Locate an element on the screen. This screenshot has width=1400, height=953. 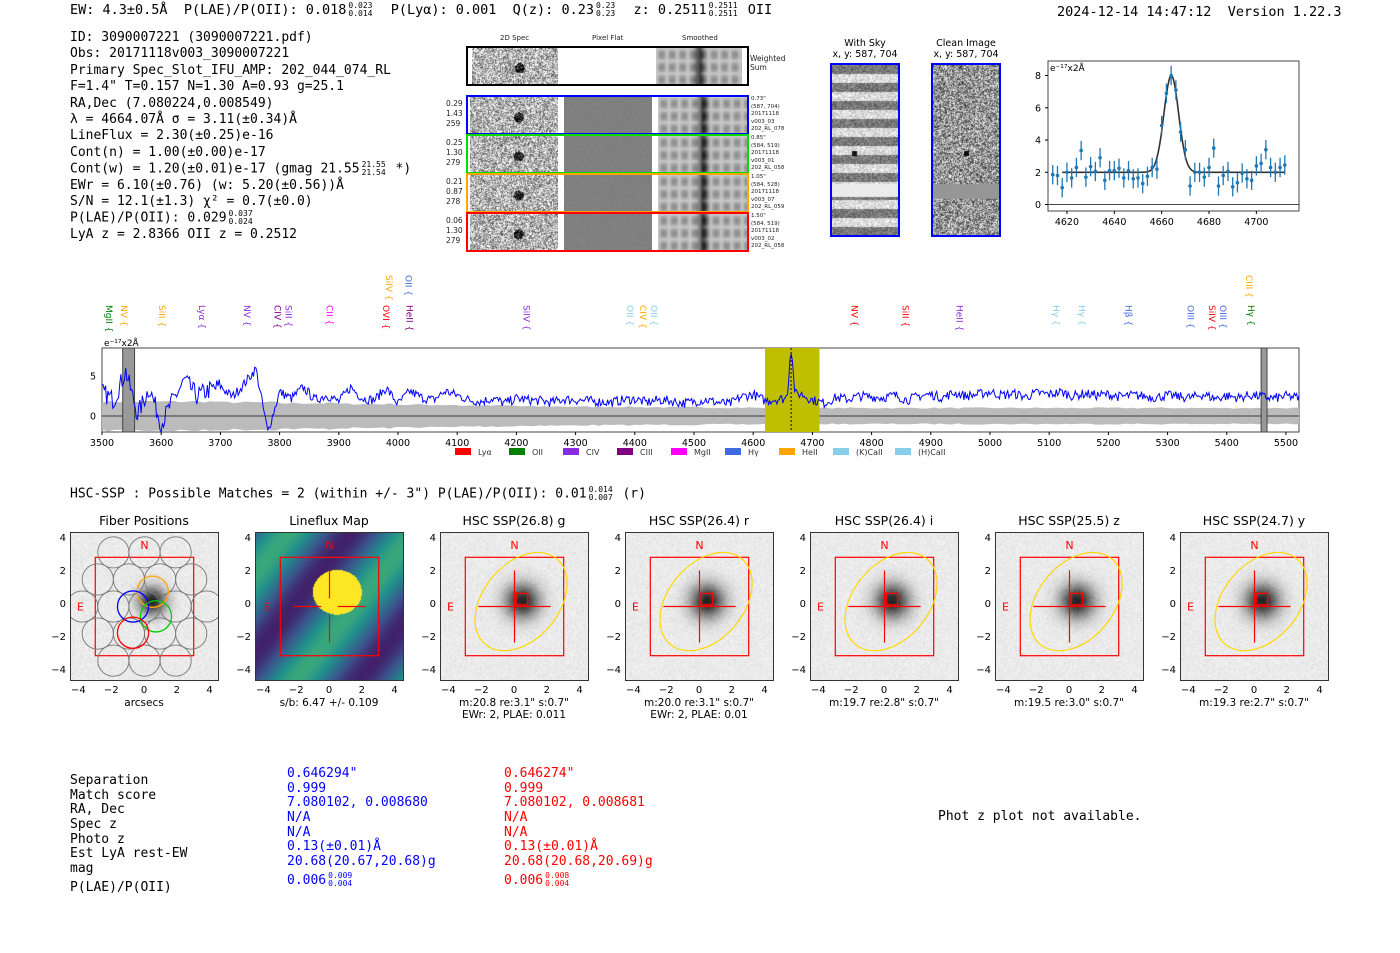
panel-title: HSC SSP(26.4) r is located at coordinates (699, 520).